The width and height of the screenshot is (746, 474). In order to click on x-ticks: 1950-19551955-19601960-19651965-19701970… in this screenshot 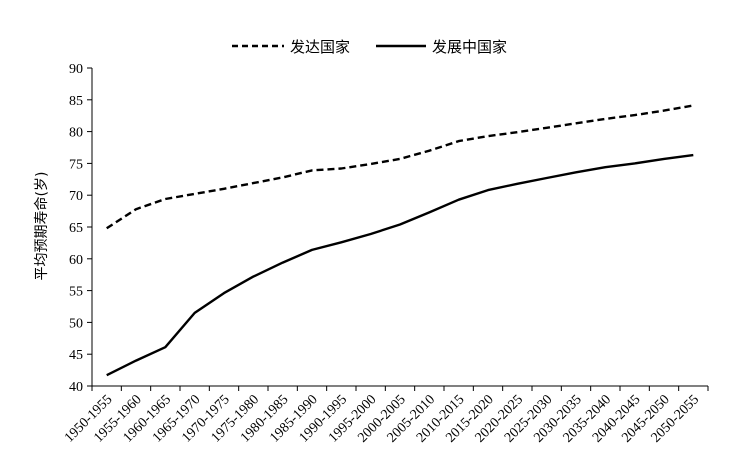, I will do `click(385, 416)`.